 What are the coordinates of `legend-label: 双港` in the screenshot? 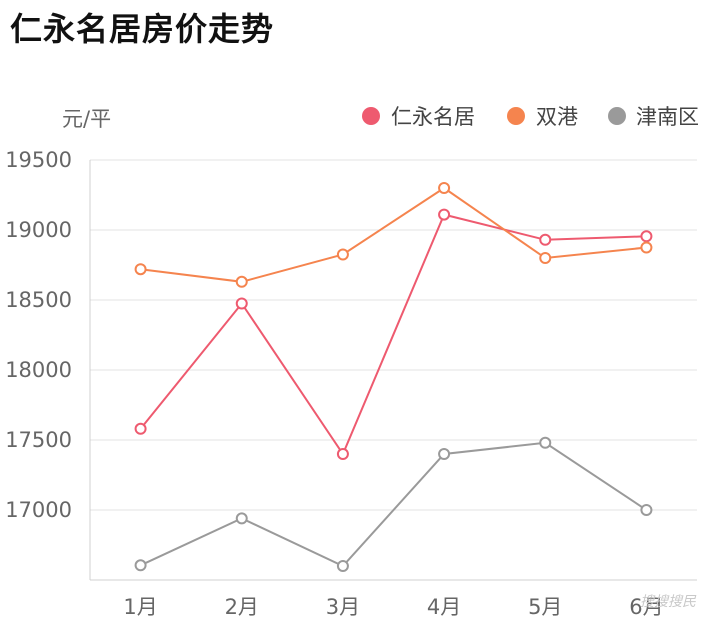 It's located at (557, 117).